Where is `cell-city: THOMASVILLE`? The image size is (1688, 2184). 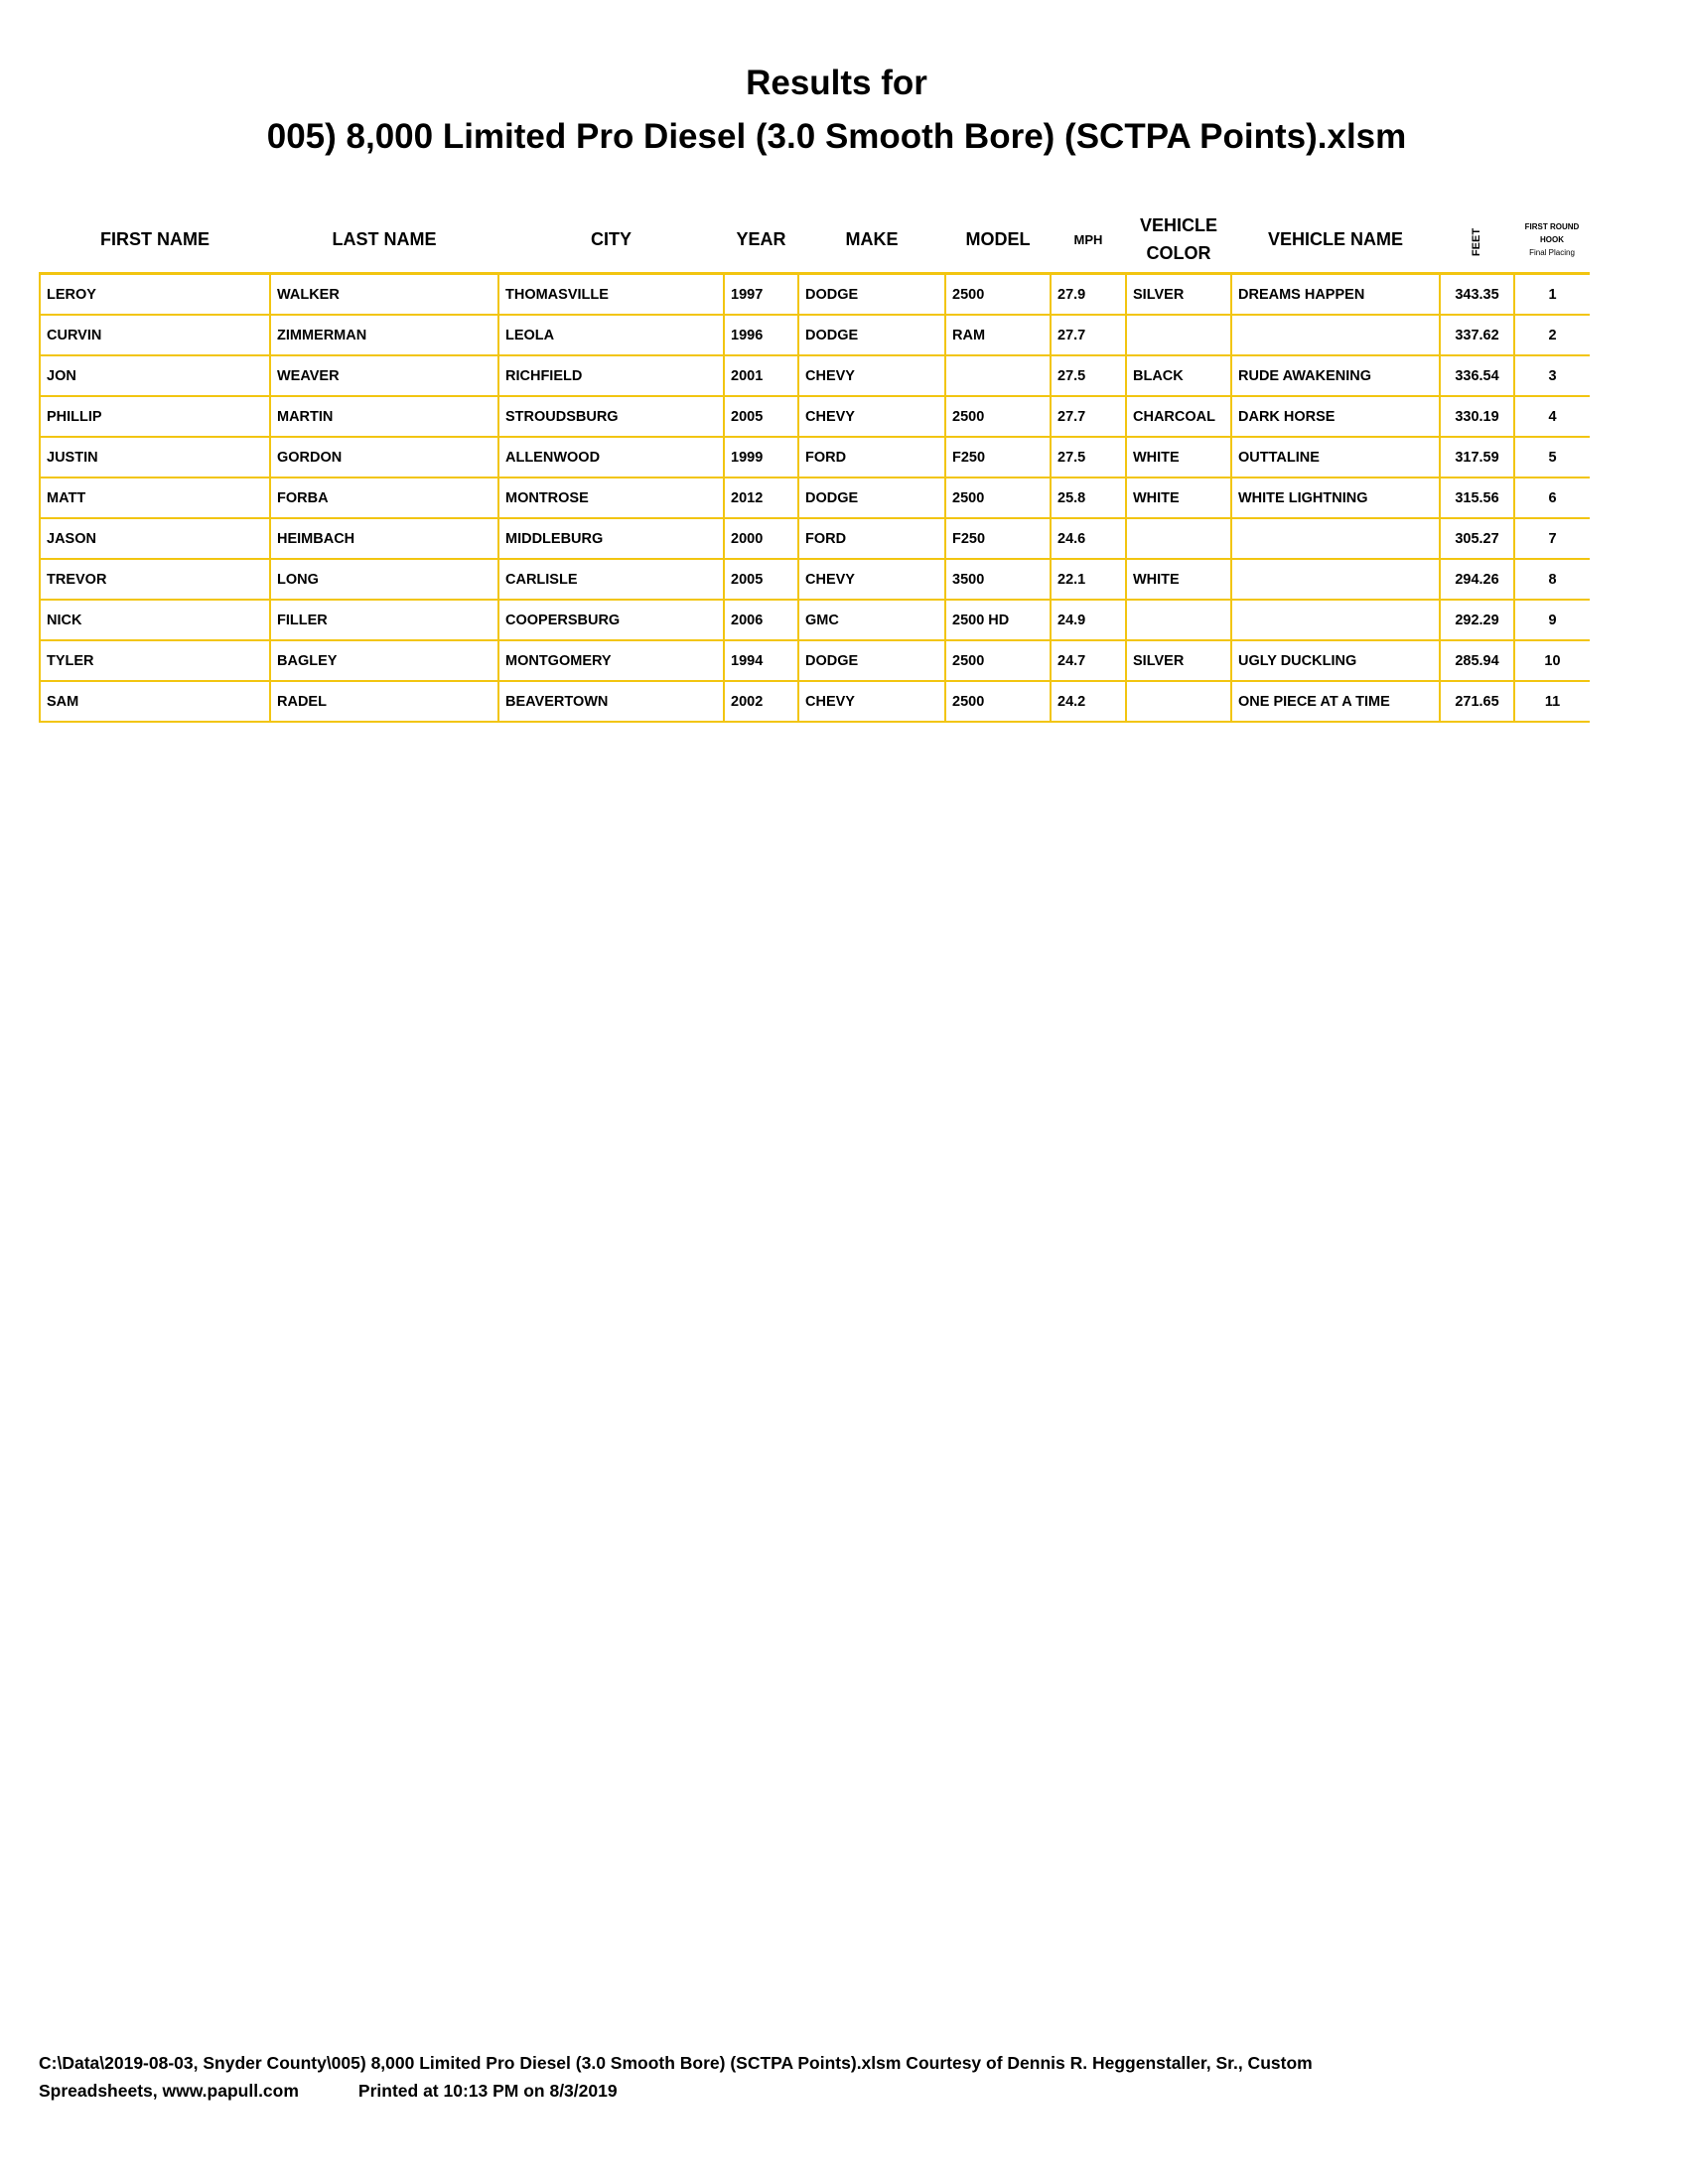 cell-city: THOMASVILLE is located at coordinates (611, 294).